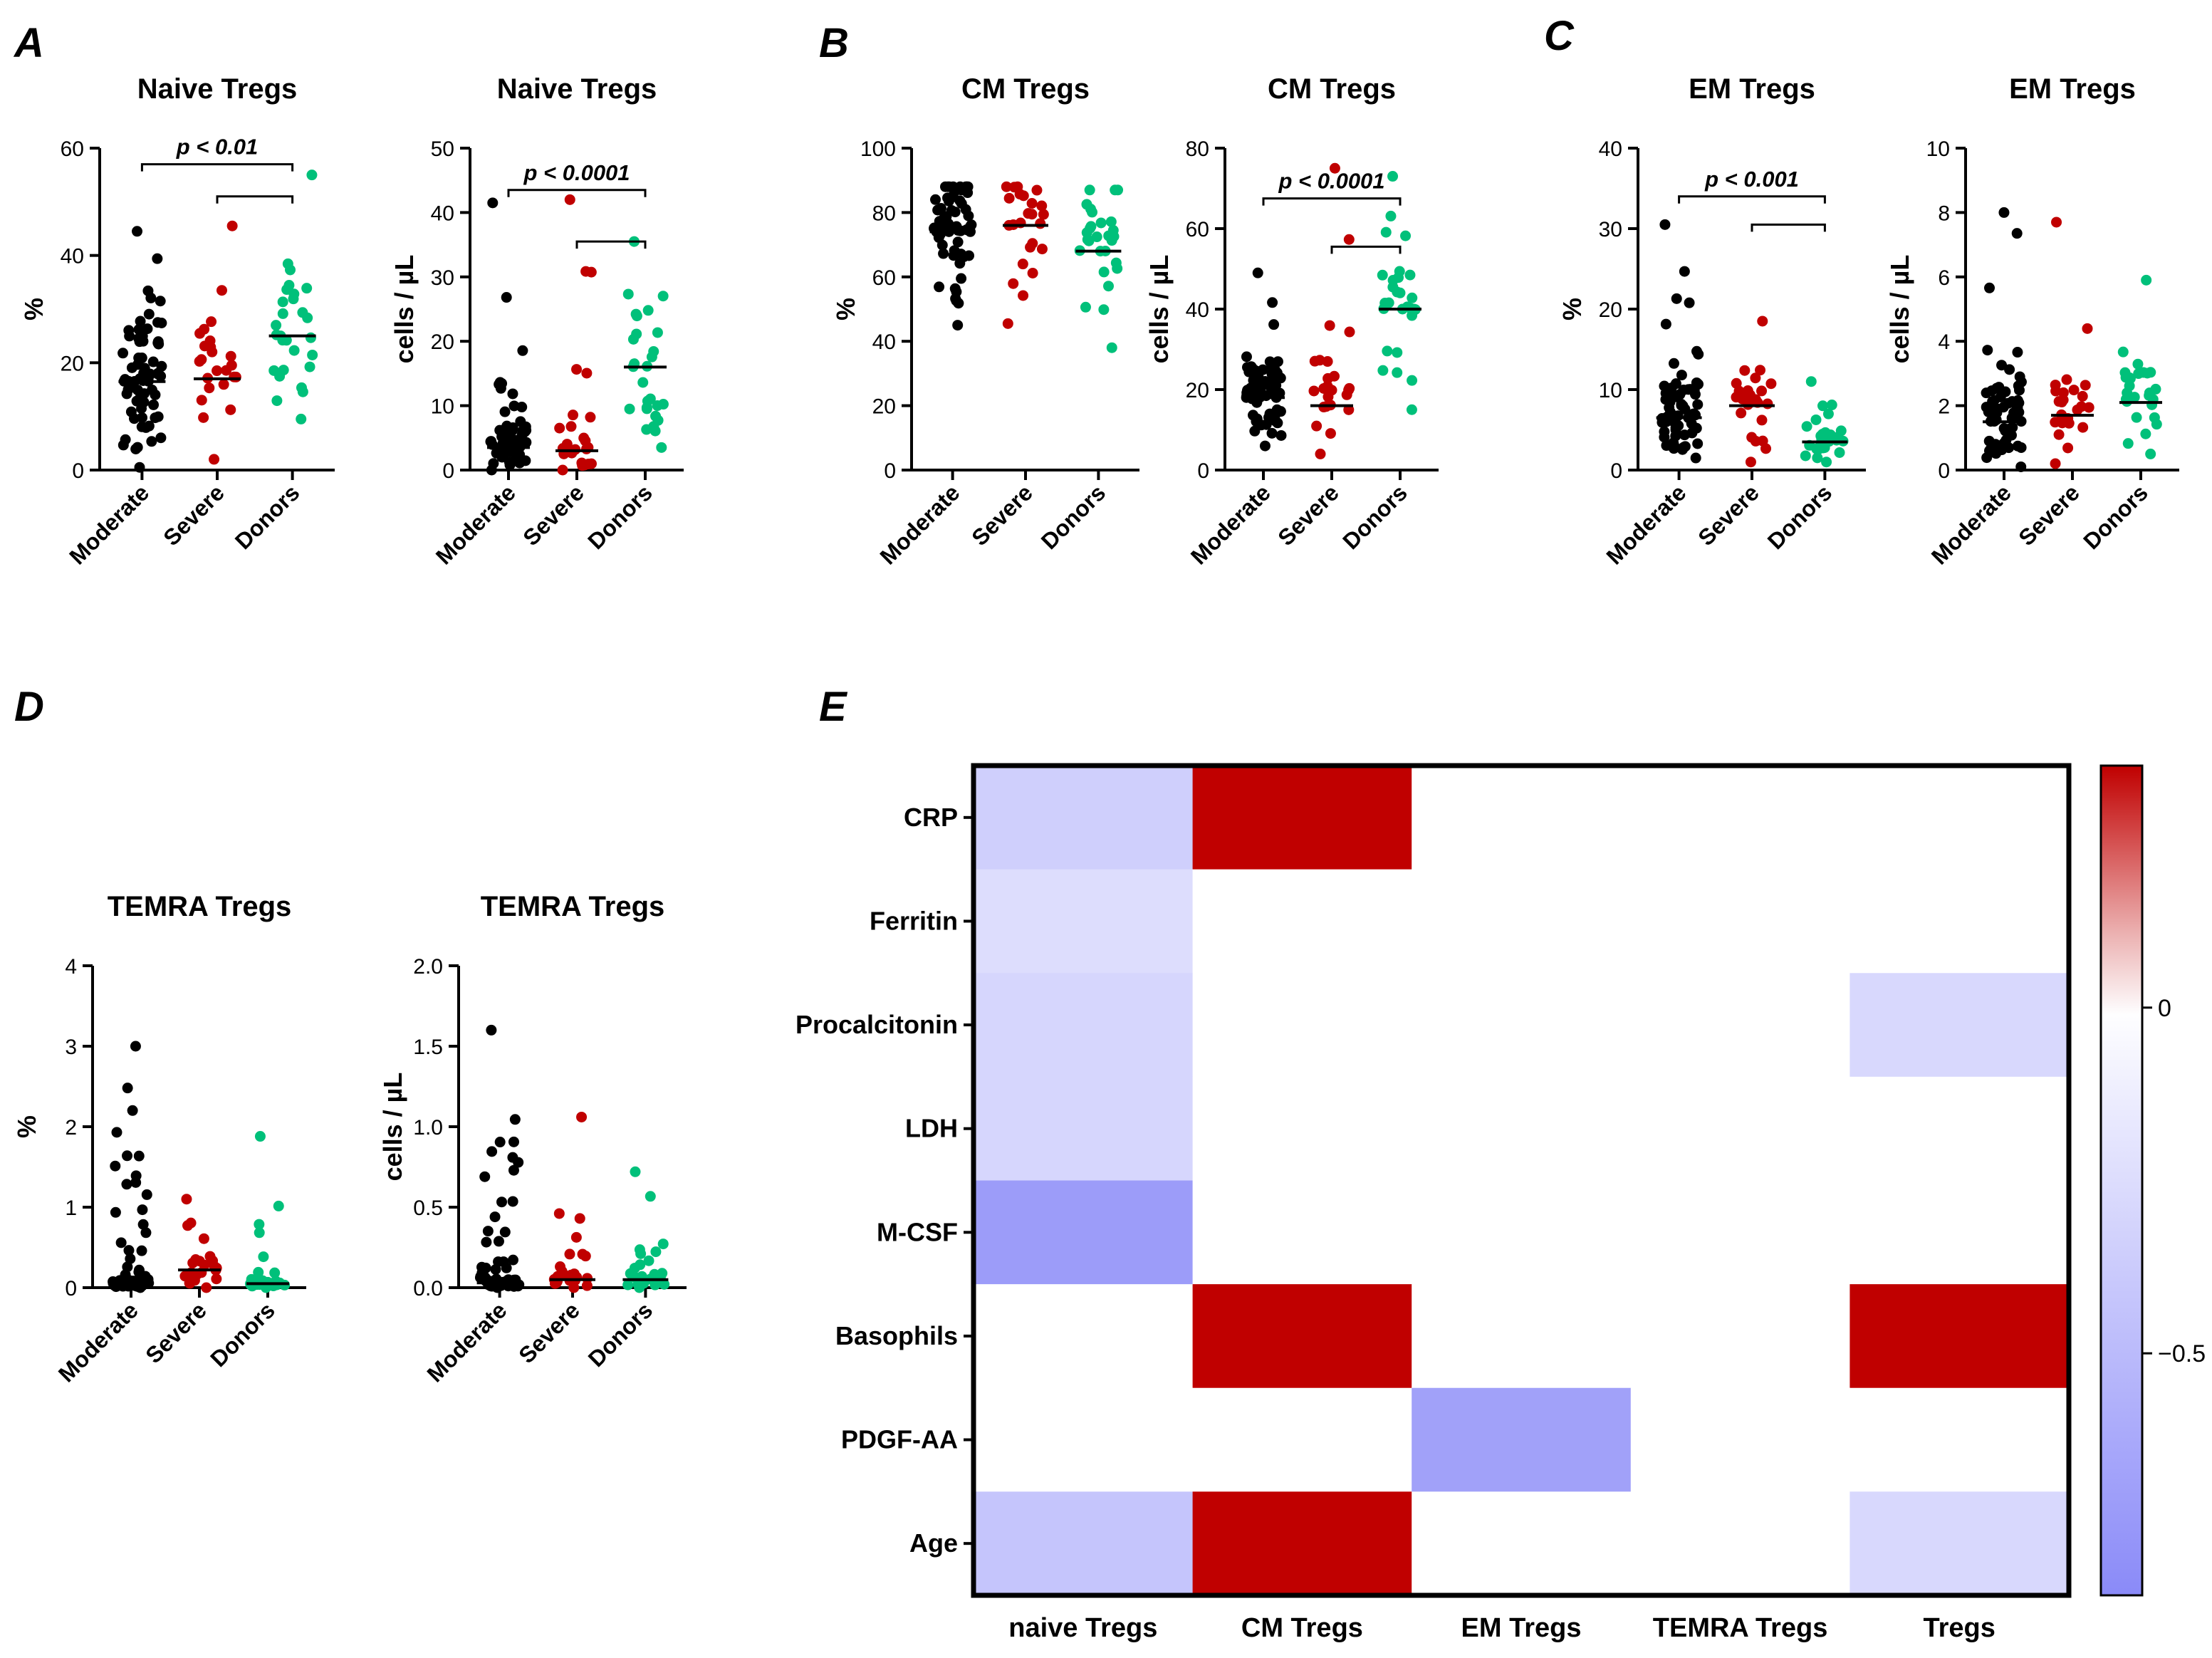 Image resolution: width=2212 pixels, height=1658 pixels. Describe the element at coordinates (899, 1440) in the screenshot. I see `heatmap-row-label: PDGF-AA` at that location.